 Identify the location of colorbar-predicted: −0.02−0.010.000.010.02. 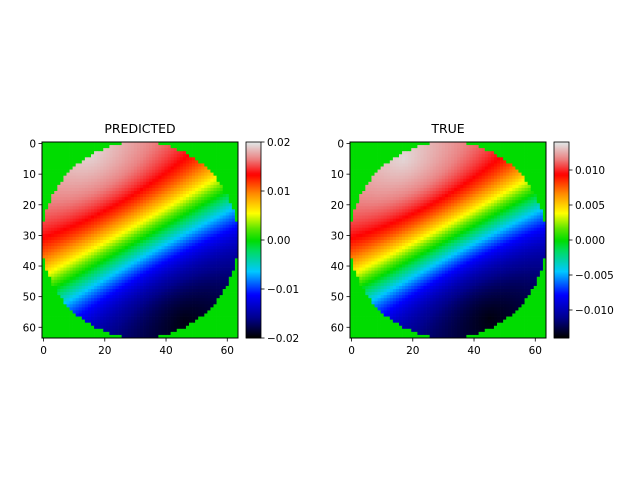
(272, 241).